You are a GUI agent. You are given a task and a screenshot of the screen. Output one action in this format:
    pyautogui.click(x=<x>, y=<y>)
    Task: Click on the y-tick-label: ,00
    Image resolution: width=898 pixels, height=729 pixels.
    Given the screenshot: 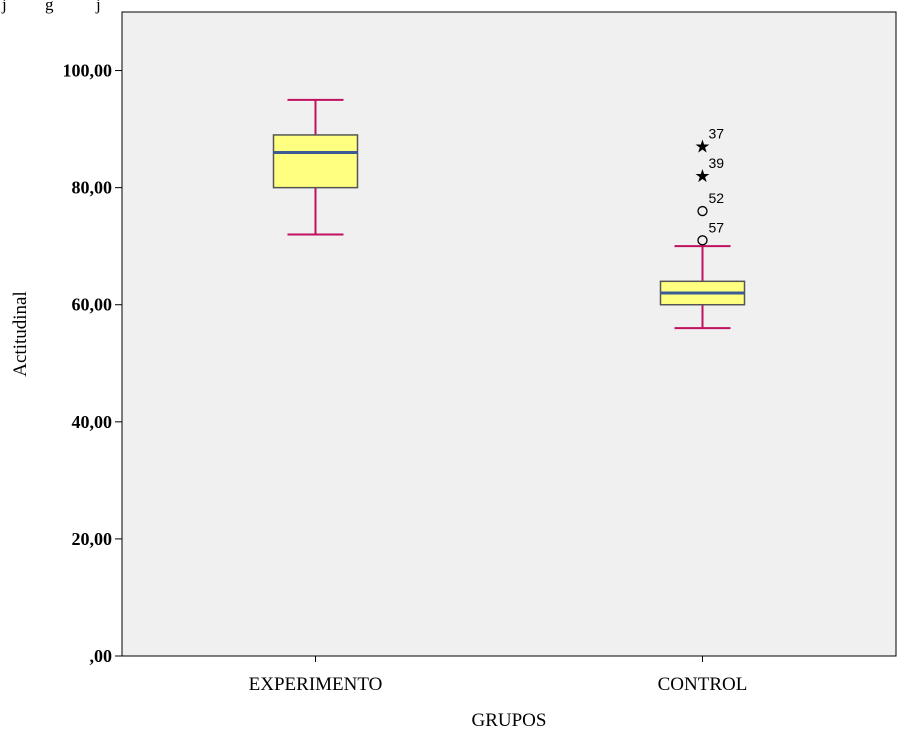 What is the action you would take?
    pyautogui.click(x=101, y=656)
    